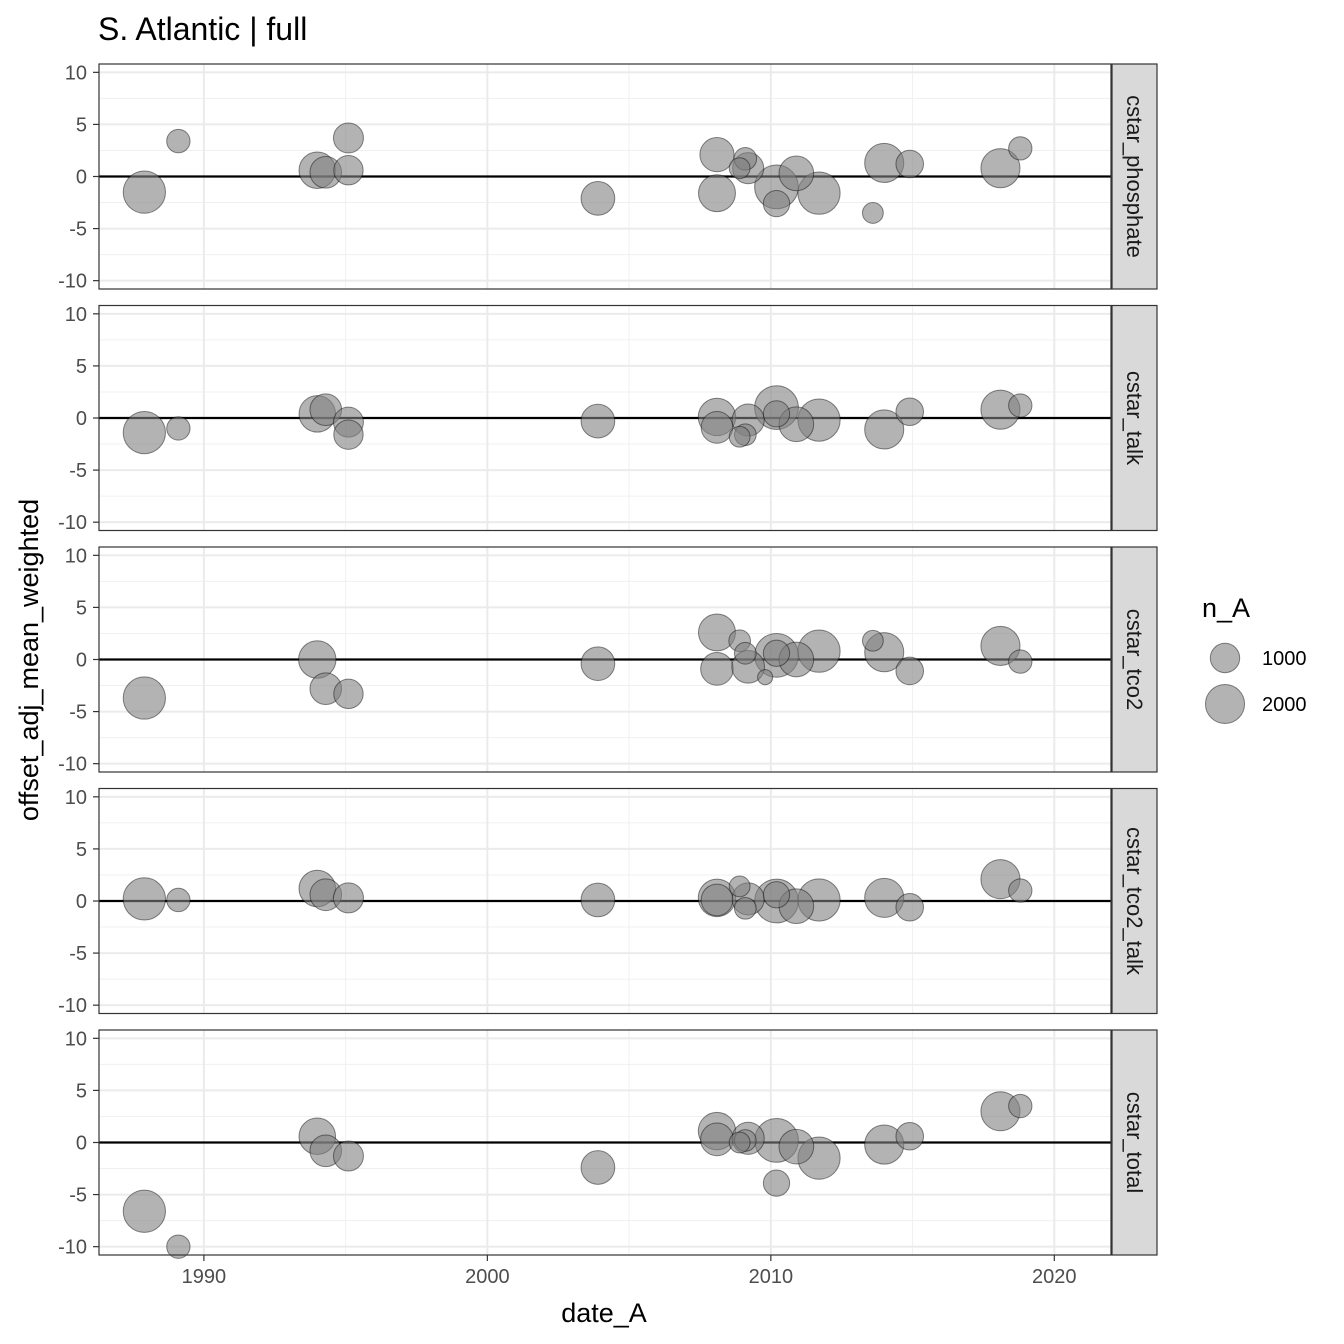  Describe the element at coordinates (204, 1277) in the screenshot. I see `x-tick-label: 1990` at that location.